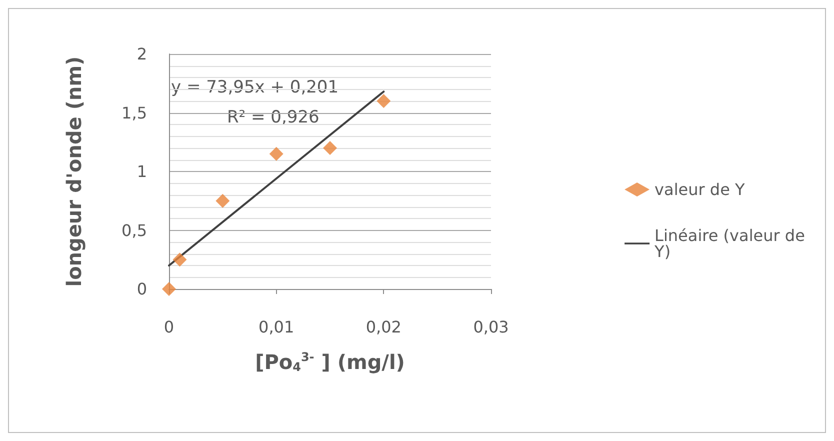  Describe the element at coordinates (141, 171) in the screenshot. I see `y-tick-label: 1` at that location.